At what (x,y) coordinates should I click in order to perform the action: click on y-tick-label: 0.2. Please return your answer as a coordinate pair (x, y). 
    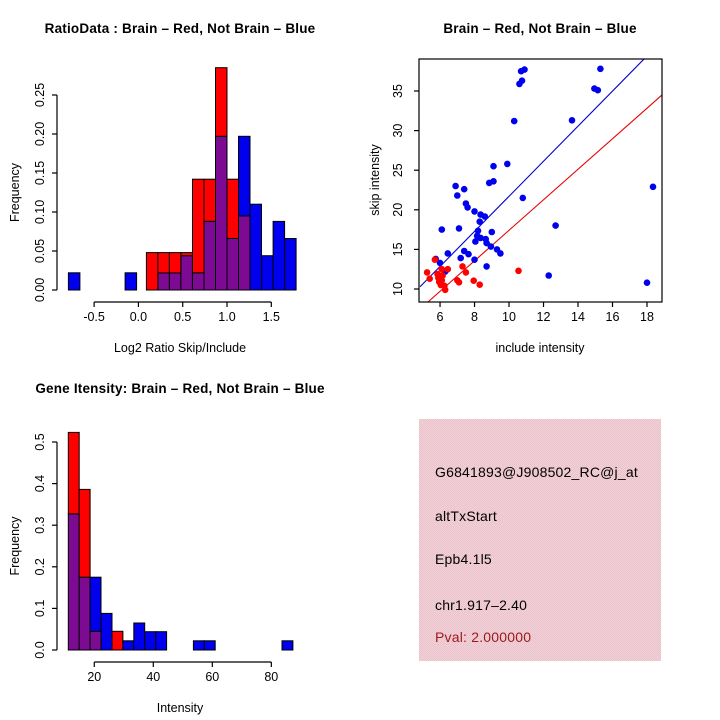
    Looking at the image, I should click on (40, 566).